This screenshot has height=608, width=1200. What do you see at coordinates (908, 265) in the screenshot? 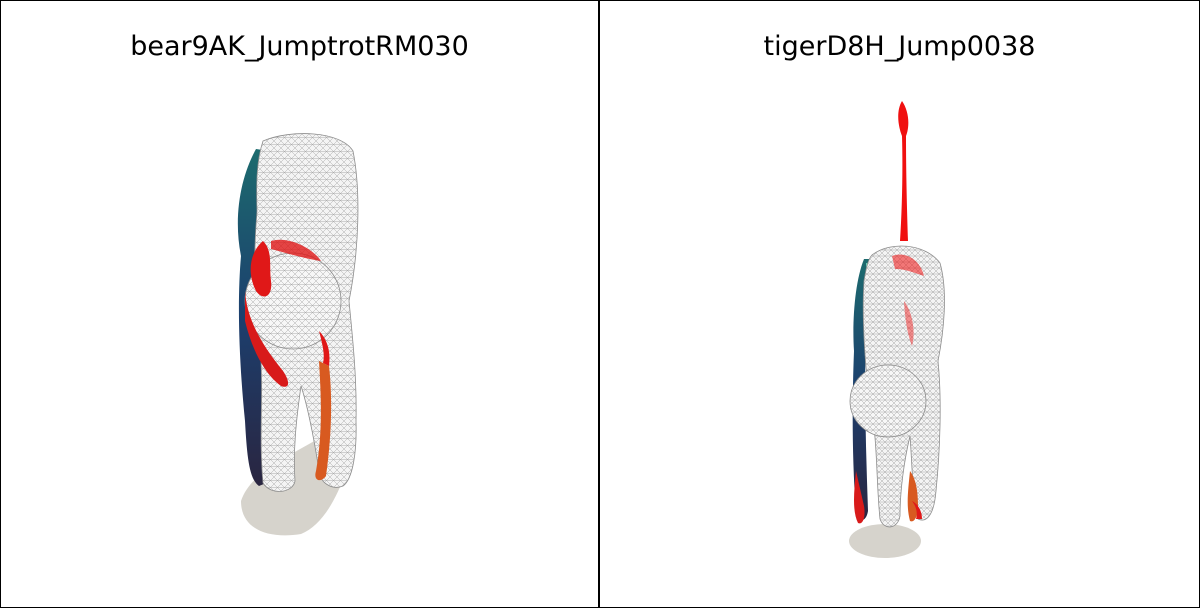
I see `tiger-red-back` at bounding box center [908, 265].